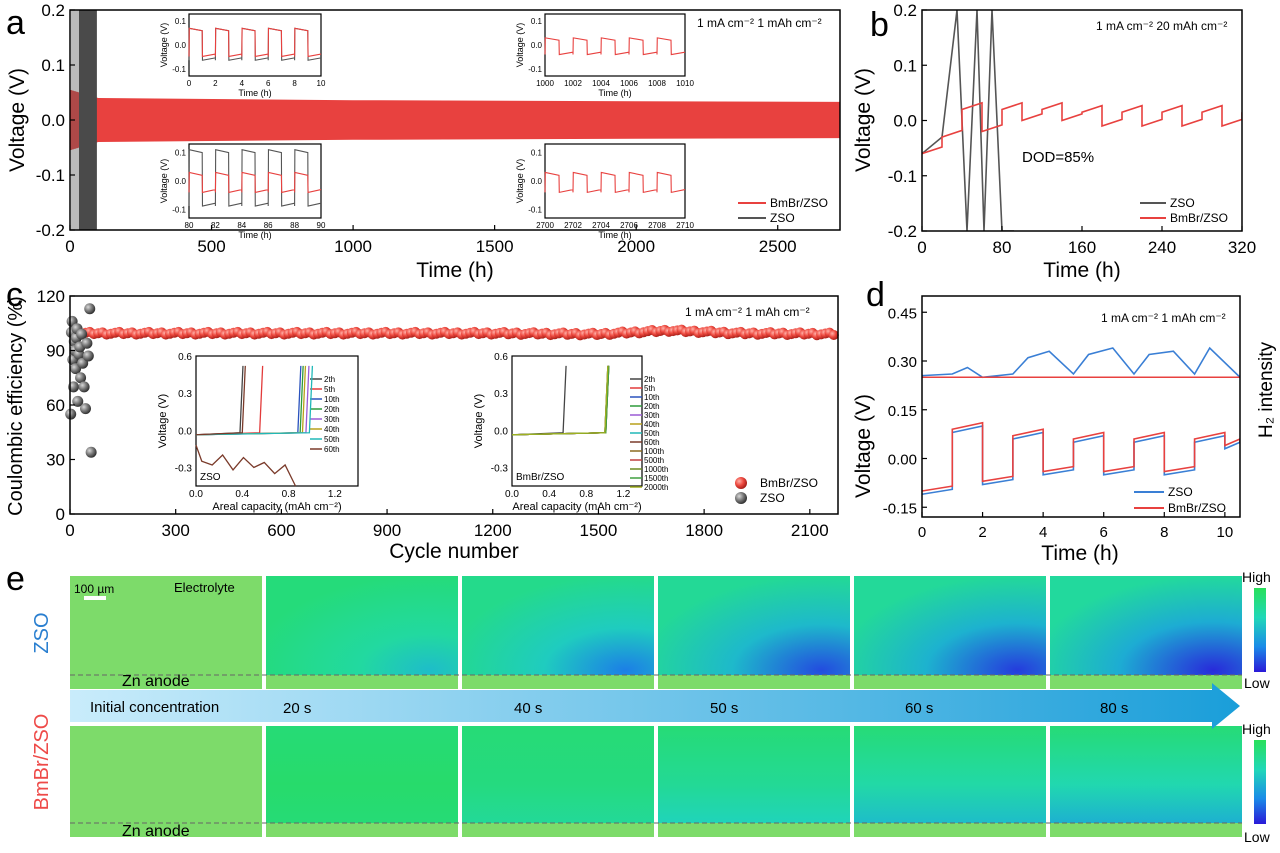 The height and width of the screenshot is (853, 1280). What do you see at coordinates (242, 83) in the screenshot?
I see `inset-x-tick: 4` at bounding box center [242, 83].